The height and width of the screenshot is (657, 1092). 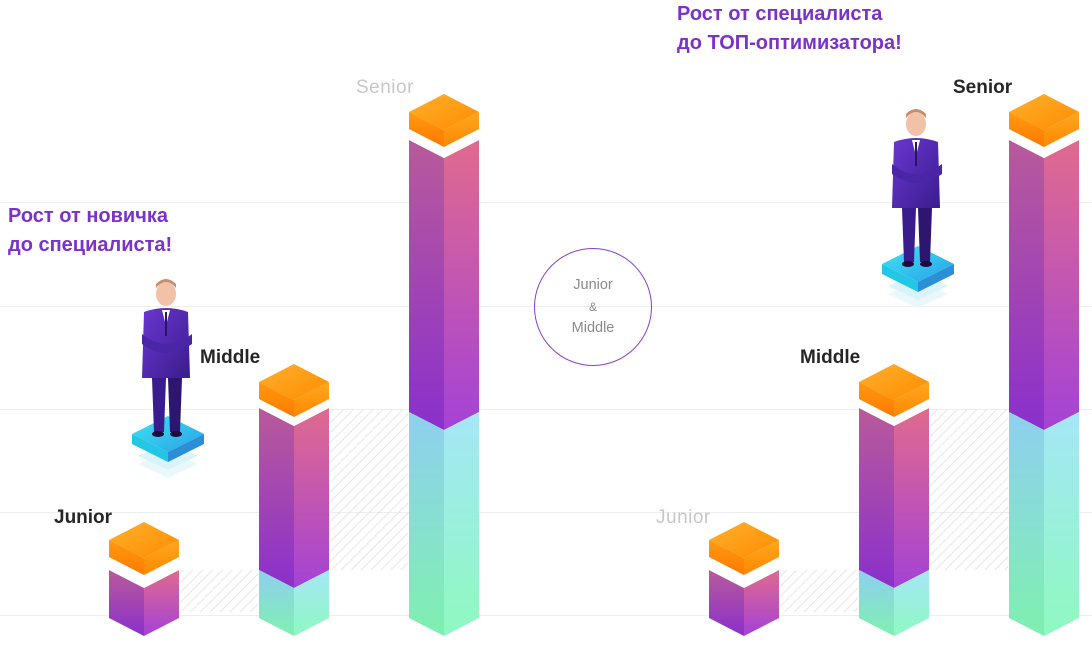 I want to click on left-label-middle: Middle, so click(x=230, y=357).